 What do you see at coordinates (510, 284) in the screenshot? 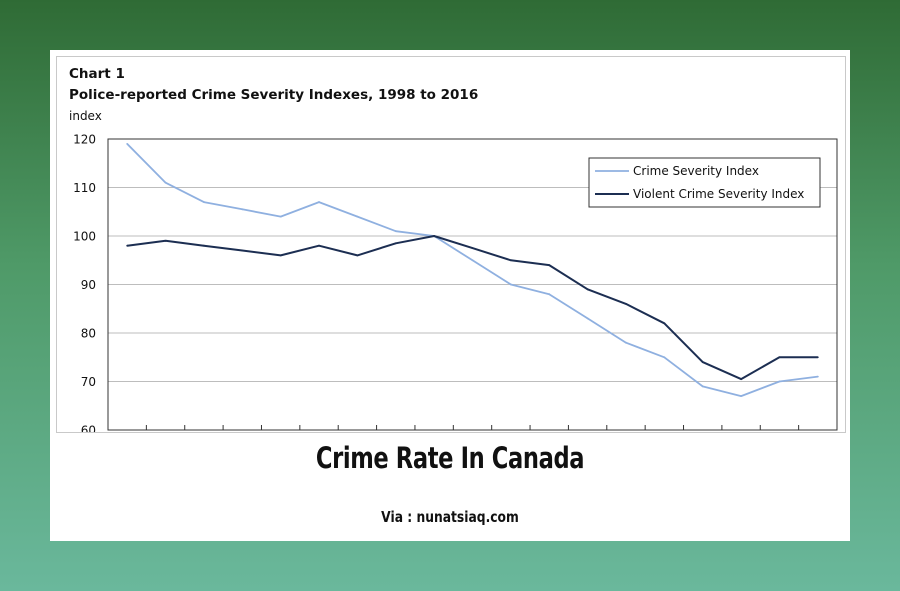
I see `data-point-crime-severity-2008` at bounding box center [510, 284].